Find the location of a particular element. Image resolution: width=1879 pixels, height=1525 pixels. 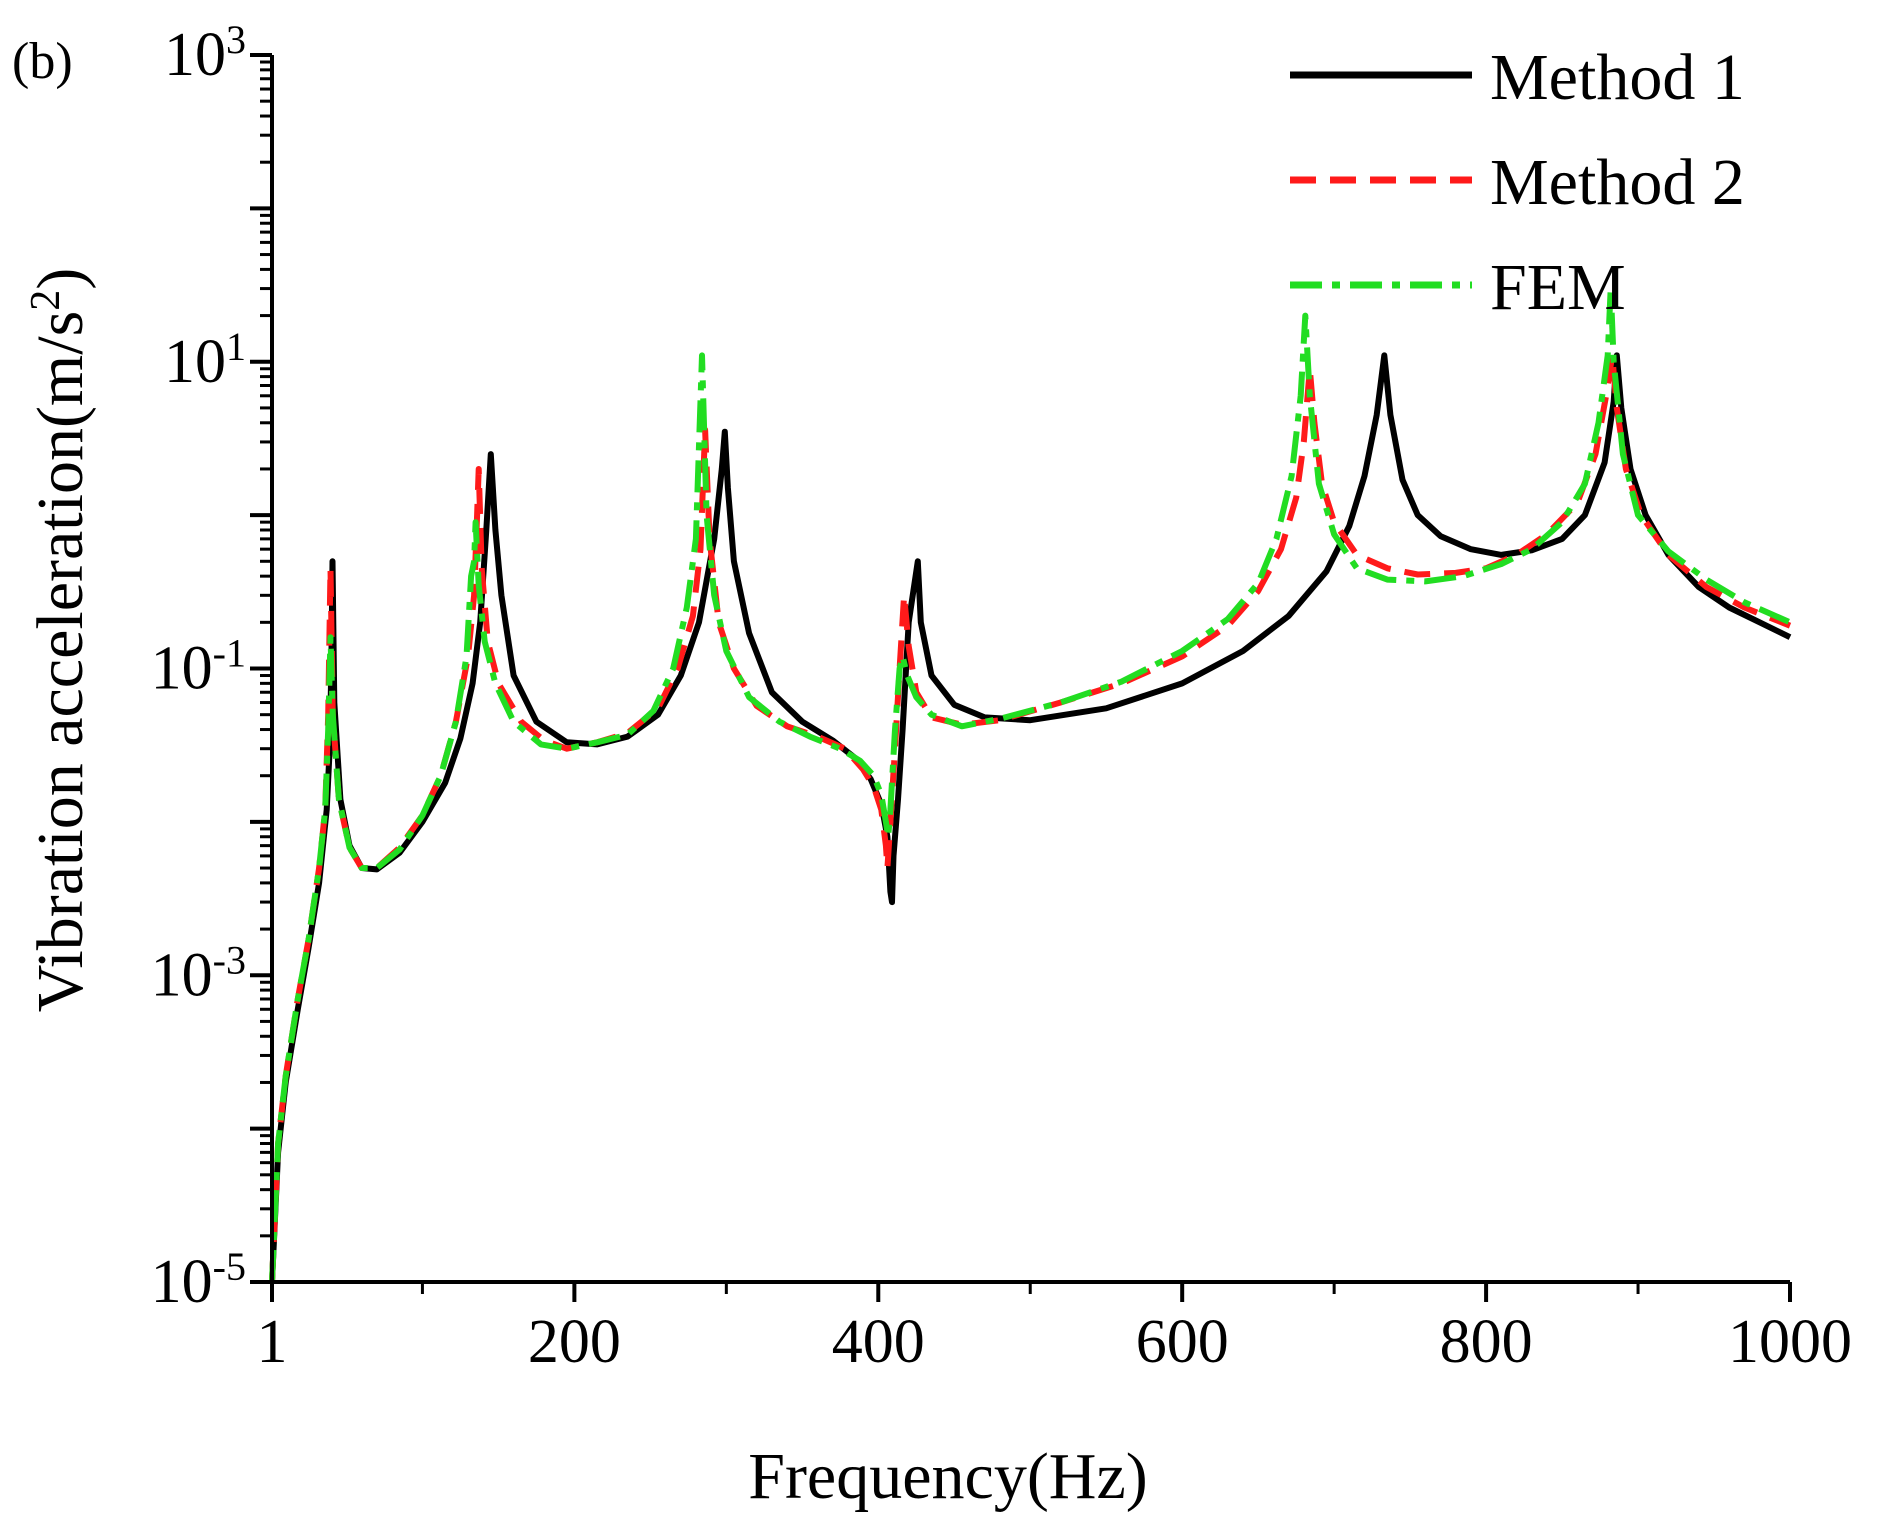

x-tick-label: 200 is located at coordinates (574, 1342).